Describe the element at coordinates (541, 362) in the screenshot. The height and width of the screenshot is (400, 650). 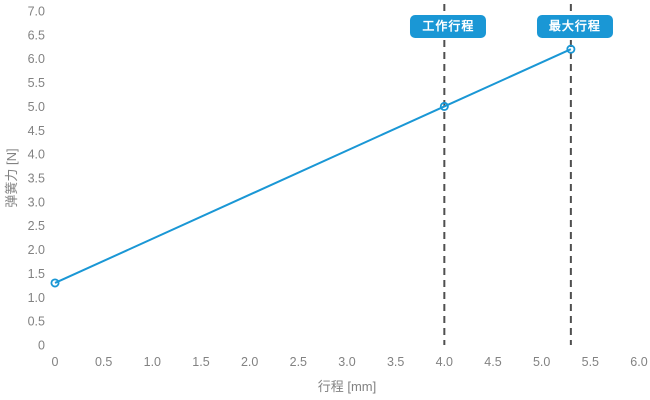
I see `x-tick-label: 5.0` at that location.